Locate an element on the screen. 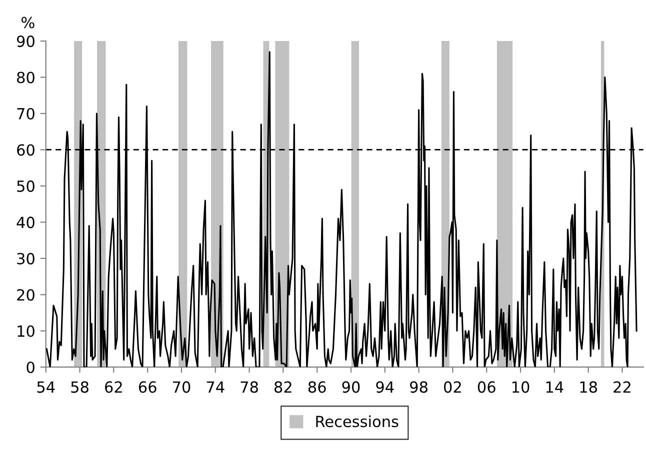 This screenshot has width=646, height=451. x-tick-label: 82 is located at coordinates (283, 387).